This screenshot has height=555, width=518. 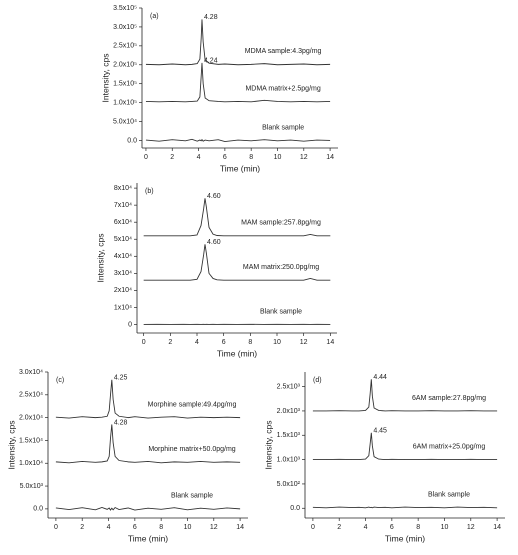 What do you see at coordinates (289, 484) in the screenshot?
I see `y-tick-label: 5.0x10²` at bounding box center [289, 484].